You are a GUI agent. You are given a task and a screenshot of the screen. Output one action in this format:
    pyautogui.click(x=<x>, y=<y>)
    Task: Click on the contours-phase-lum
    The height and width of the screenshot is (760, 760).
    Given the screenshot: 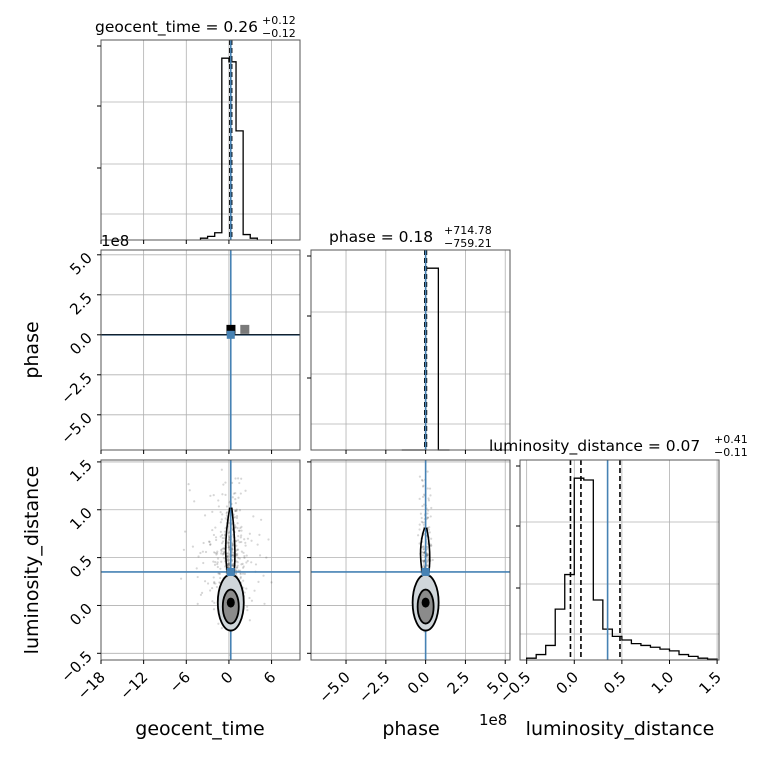 What is the action you would take?
    pyautogui.click(x=425, y=579)
    